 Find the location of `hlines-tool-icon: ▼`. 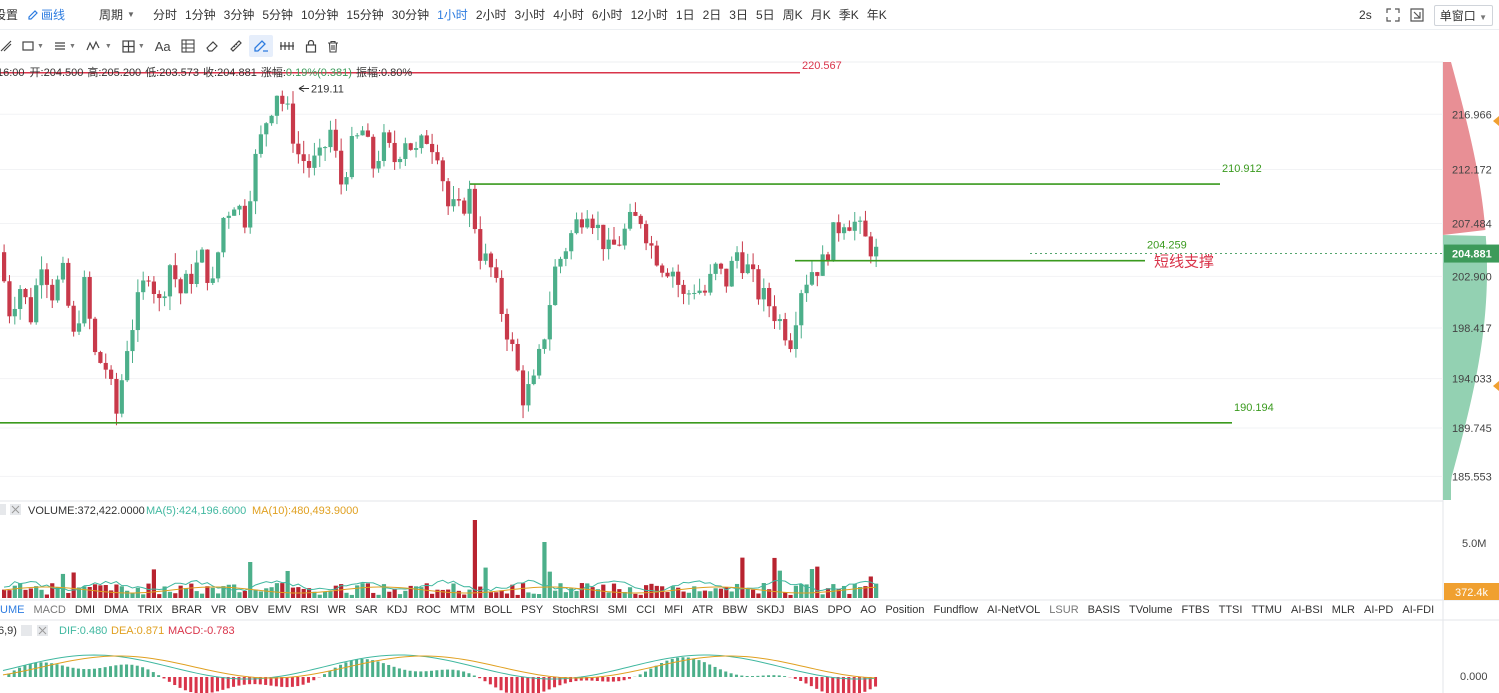

hlines-tool-icon: ▼ is located at coordinates (65, 46).